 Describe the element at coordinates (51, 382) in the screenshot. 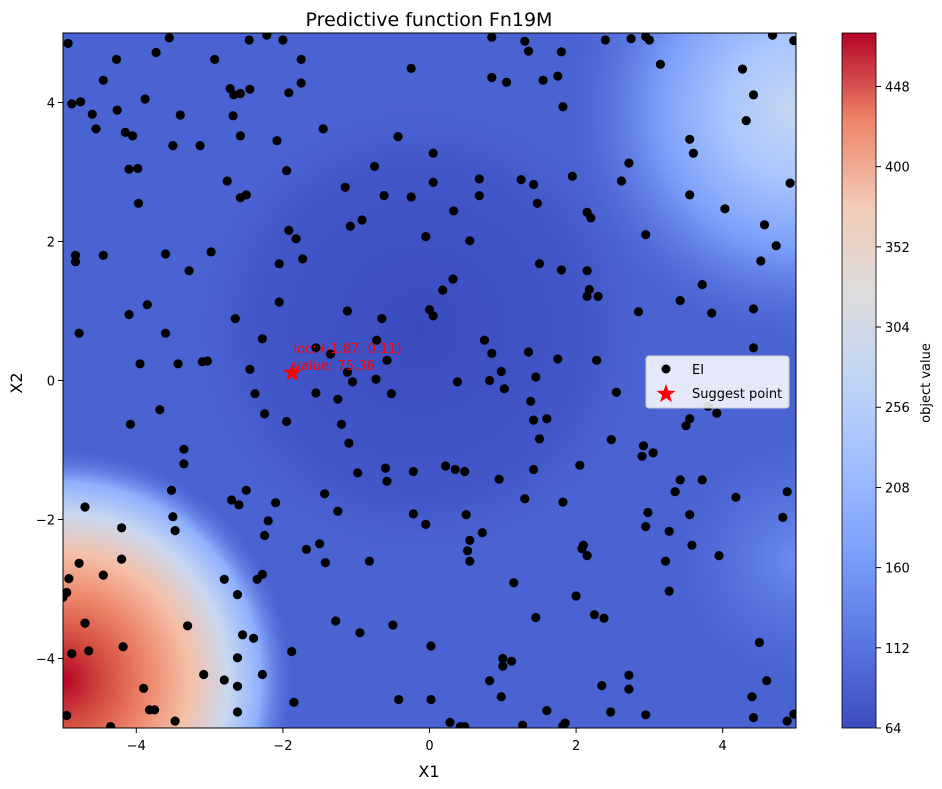

I see `y-tick-label: 0` at that location.